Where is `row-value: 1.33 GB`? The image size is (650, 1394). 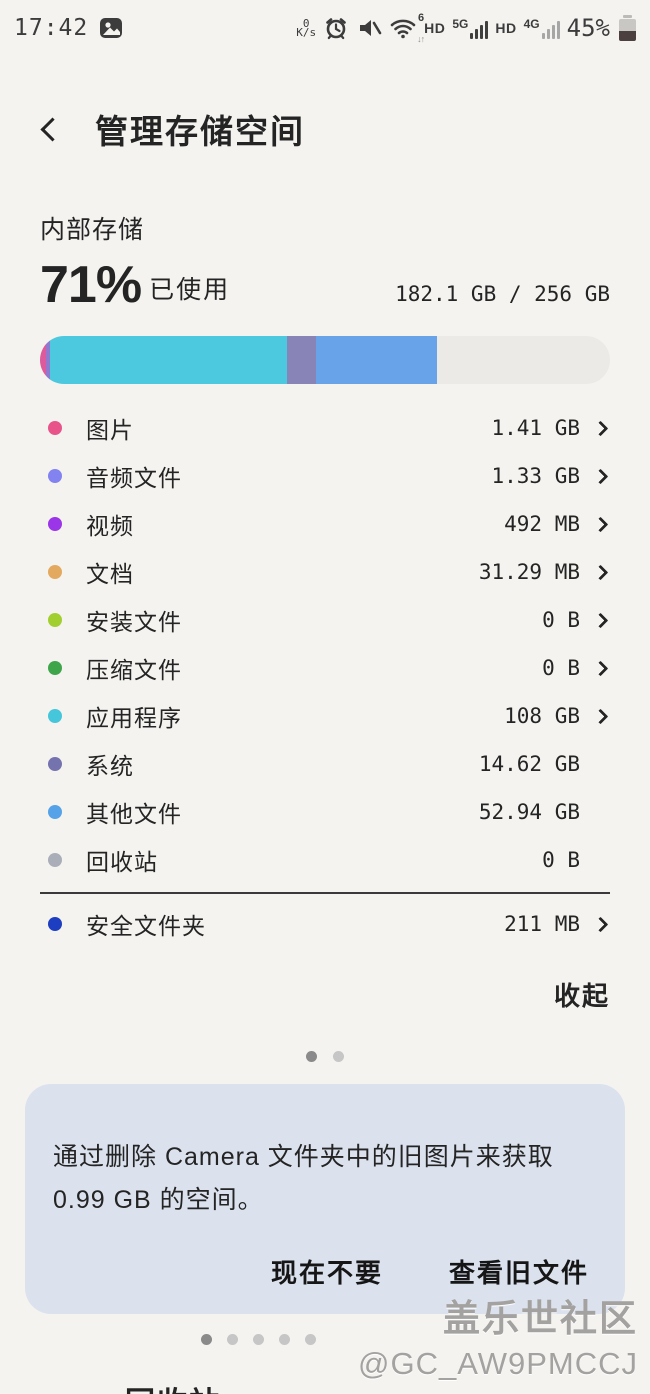 row-value: 1.33 GB is located at coordinates (535, 476).